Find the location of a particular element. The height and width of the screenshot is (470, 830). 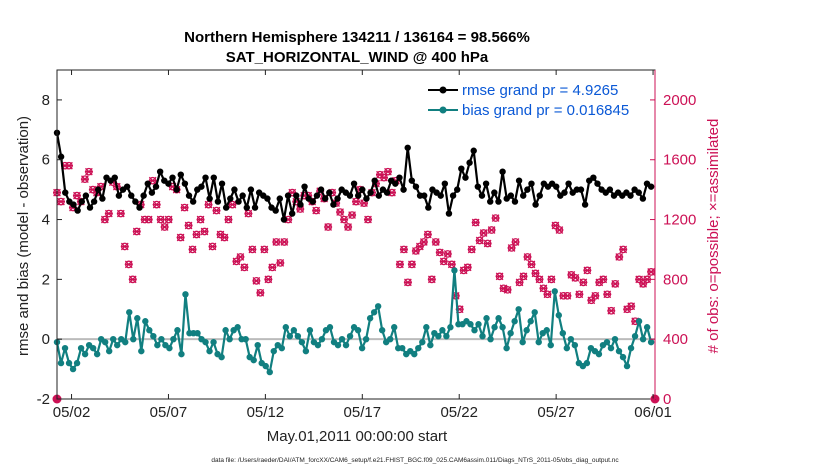

y2-tick-label: 0 is located at coordinates (667, 399).